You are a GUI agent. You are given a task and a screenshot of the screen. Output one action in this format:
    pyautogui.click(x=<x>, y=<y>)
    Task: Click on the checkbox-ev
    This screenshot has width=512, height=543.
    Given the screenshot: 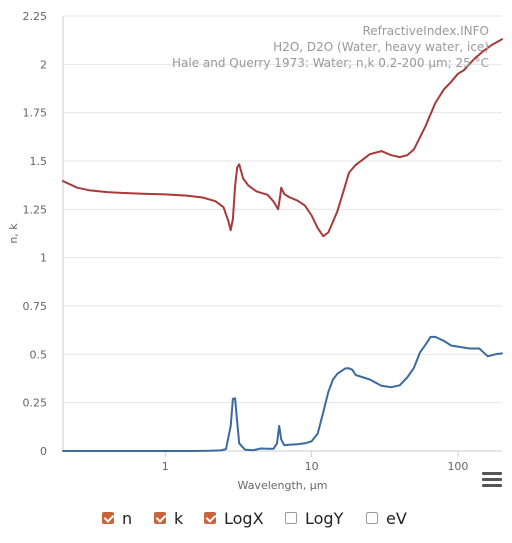 What is the action you would take?
    pyautogui.click(x=372, y=518)
    